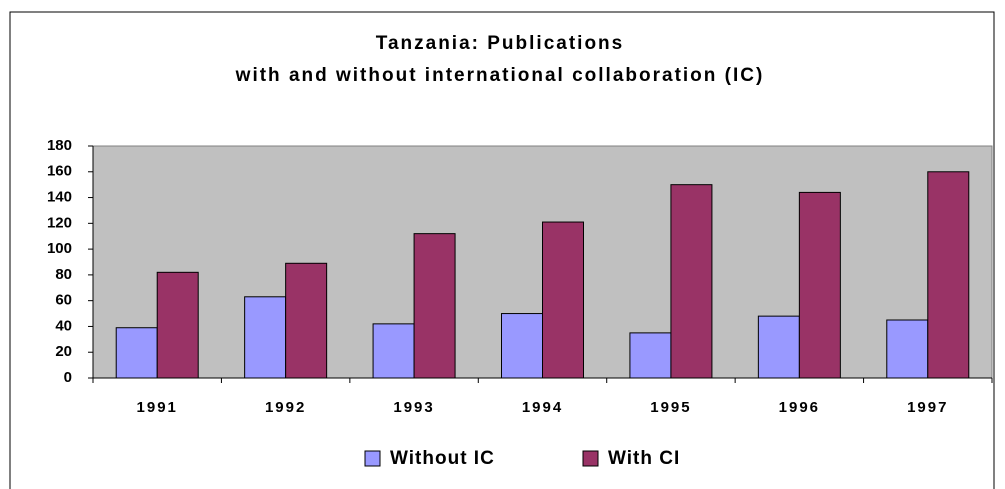 The height and width of the screenshot is (489, 1005). Describe the element at coordinates (157, 407) in the screenshot. I see `x-tick-label: 1991` at that location.